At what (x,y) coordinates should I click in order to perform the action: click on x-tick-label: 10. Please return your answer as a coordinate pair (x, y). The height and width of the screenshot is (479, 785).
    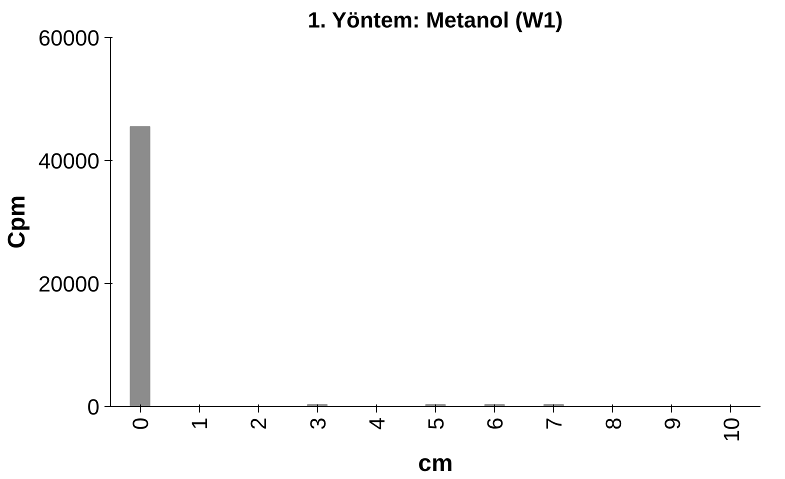
    Looking at the image, I should click on (731, 429).